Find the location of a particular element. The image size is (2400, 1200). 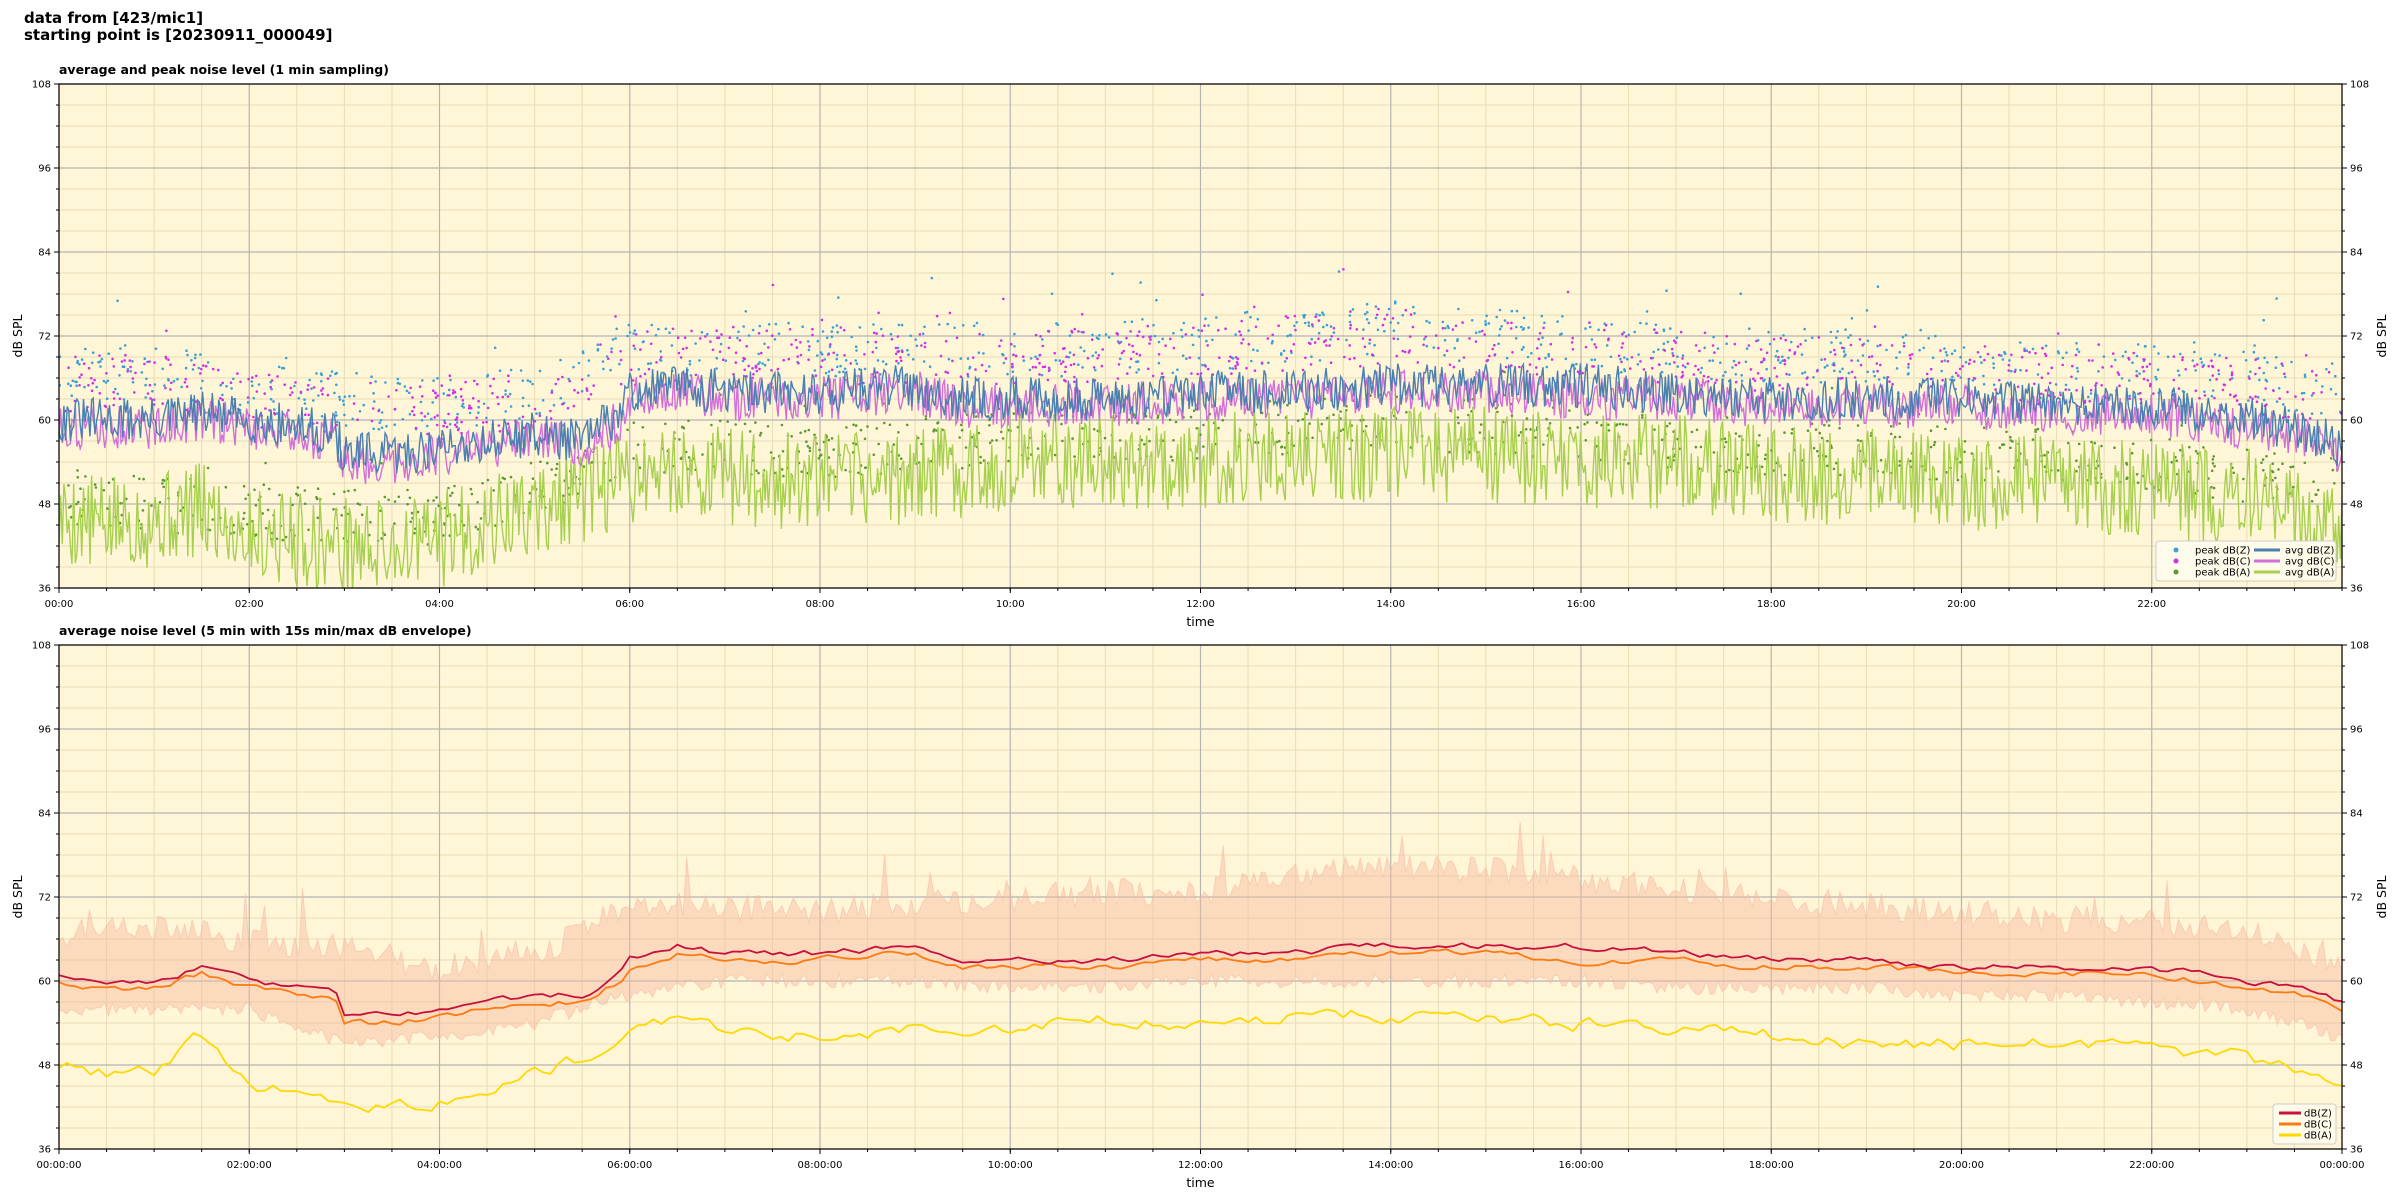

x-tick-label: 08:00:00 is located at coordinates (820, 1165).